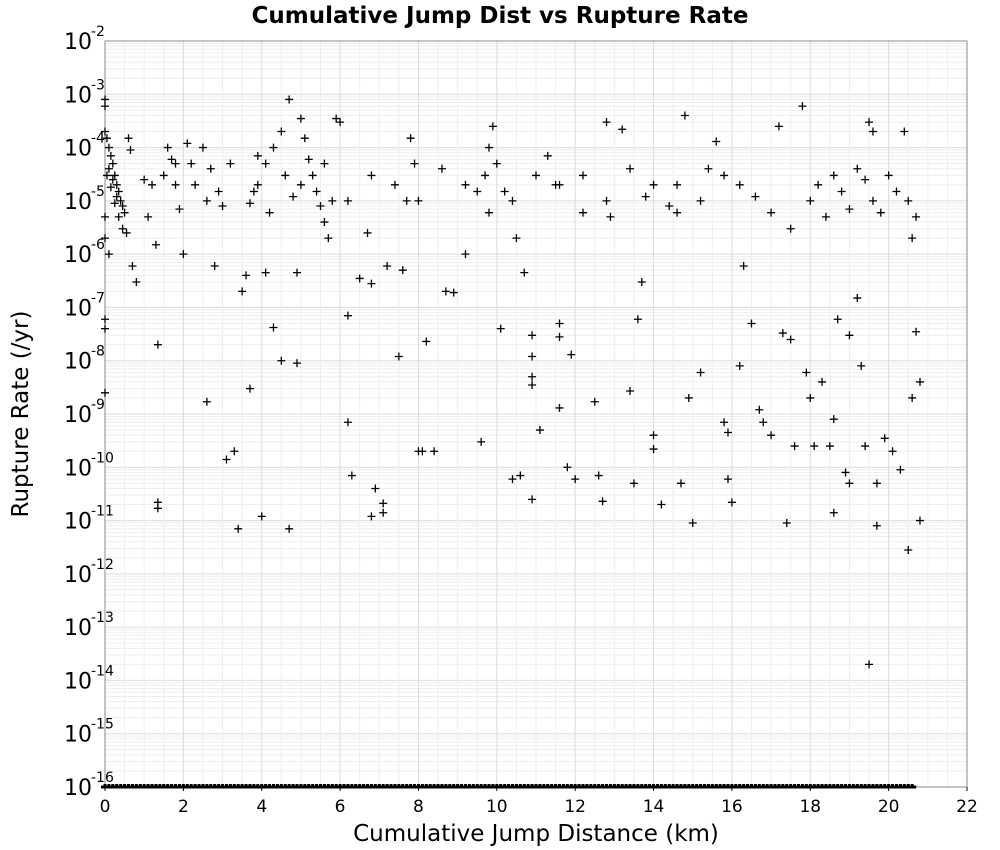 This screenshot has height=850, width=1000. I want to click on y-tick-label: 10 -6, so click(84, 252).